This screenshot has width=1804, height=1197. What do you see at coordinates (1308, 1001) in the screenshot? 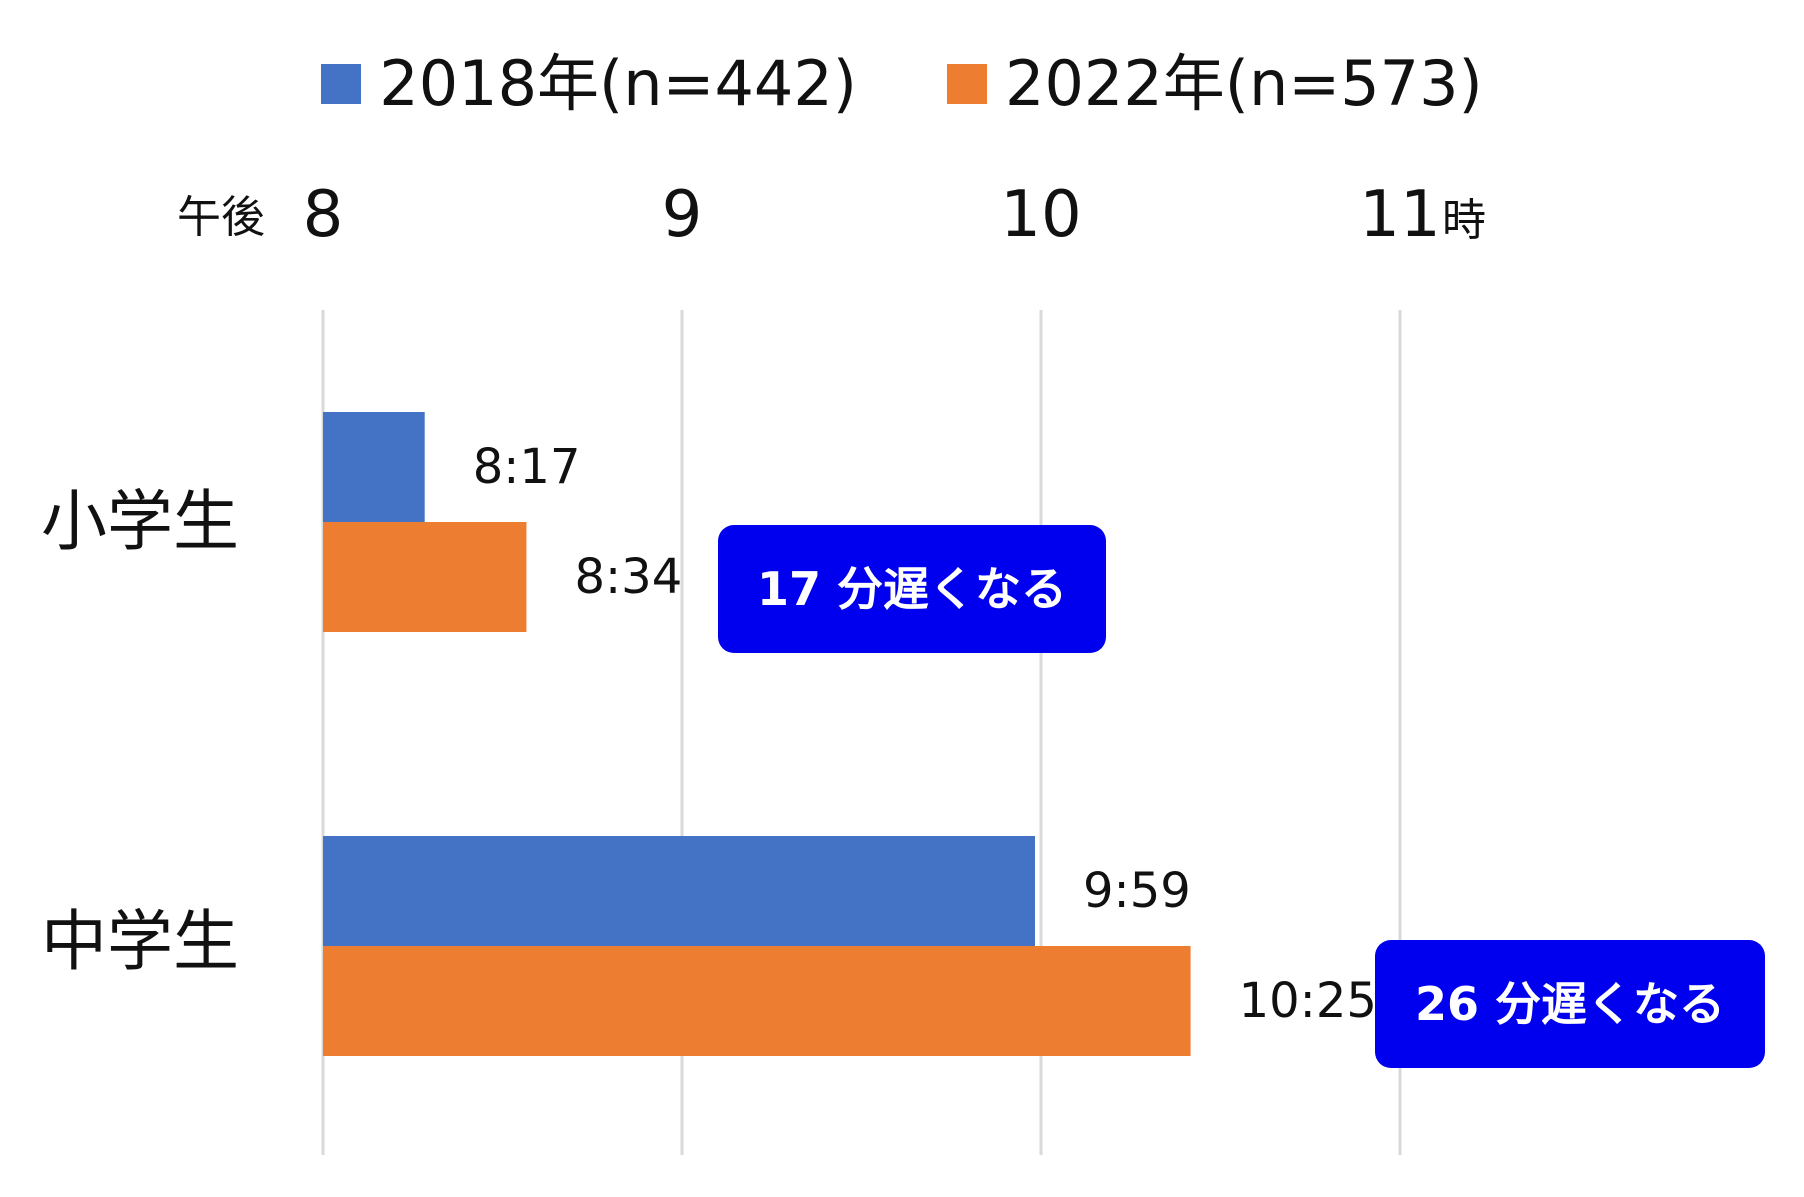
I see `data-label: 10:25` at bounding box center [1308, 1001].